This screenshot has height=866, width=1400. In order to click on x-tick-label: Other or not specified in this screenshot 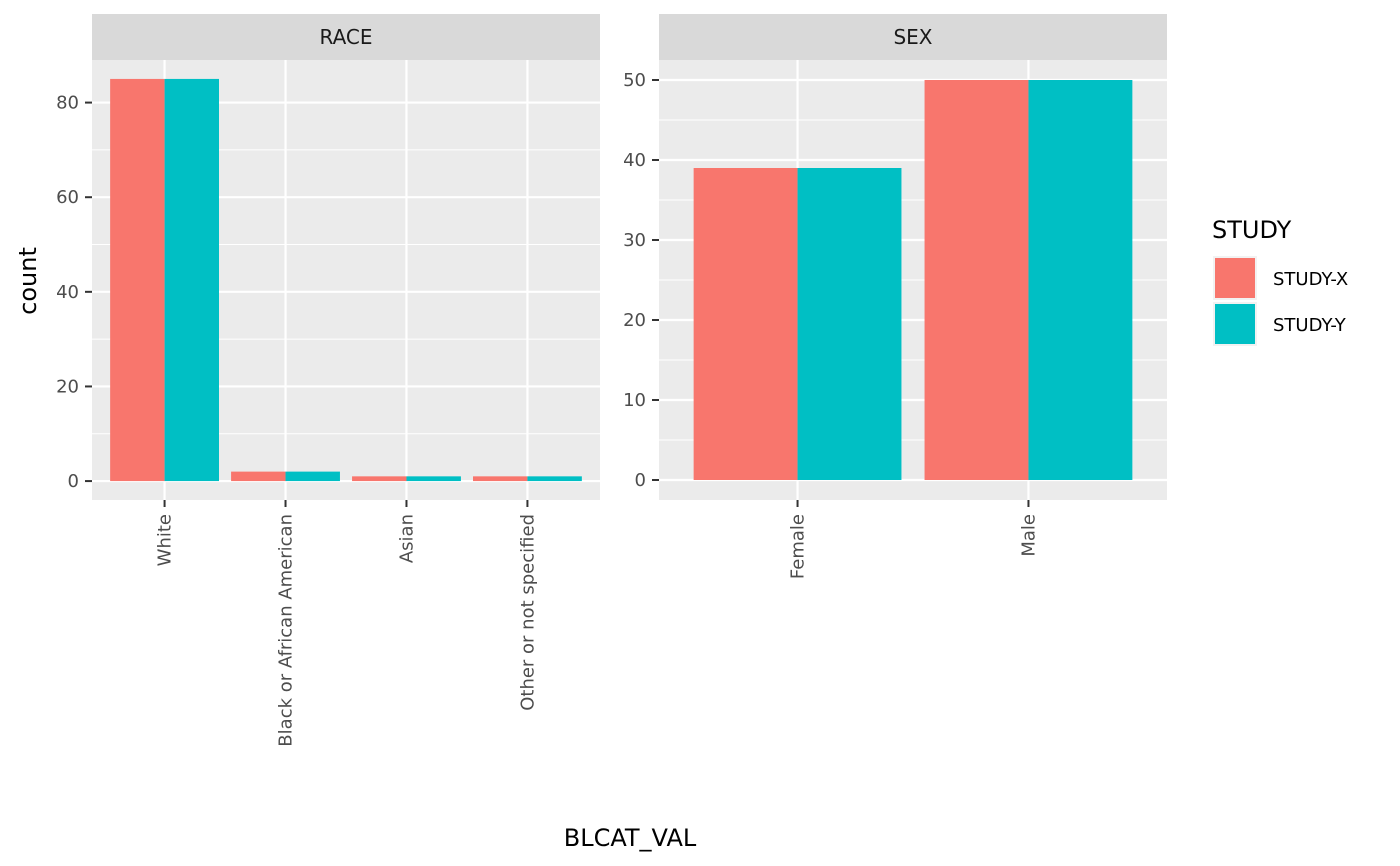, I will do `click(527, 612)`.